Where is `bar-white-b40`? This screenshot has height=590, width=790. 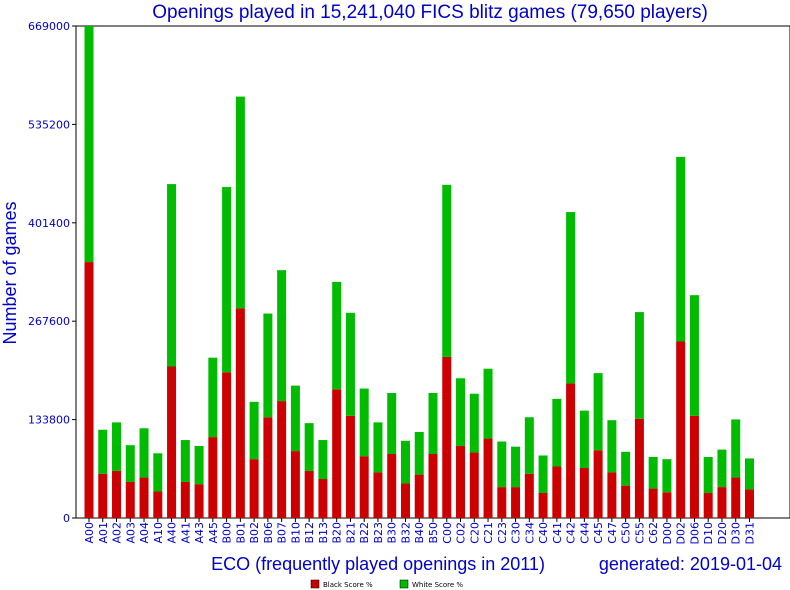 bar-white-b40 is located at coordinates (419, 453).